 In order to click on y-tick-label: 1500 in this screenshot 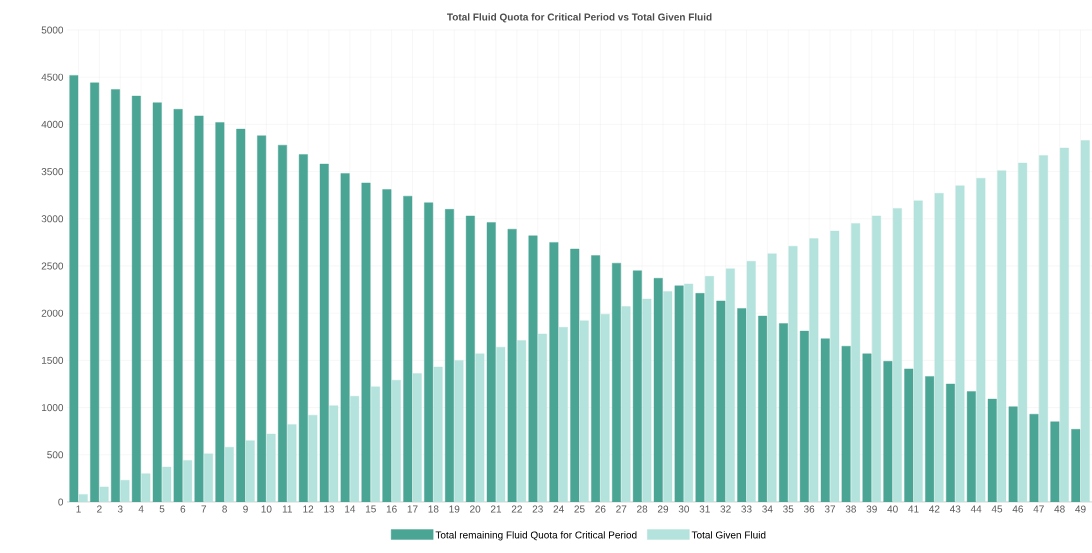, I will do `click(53, 360)`.